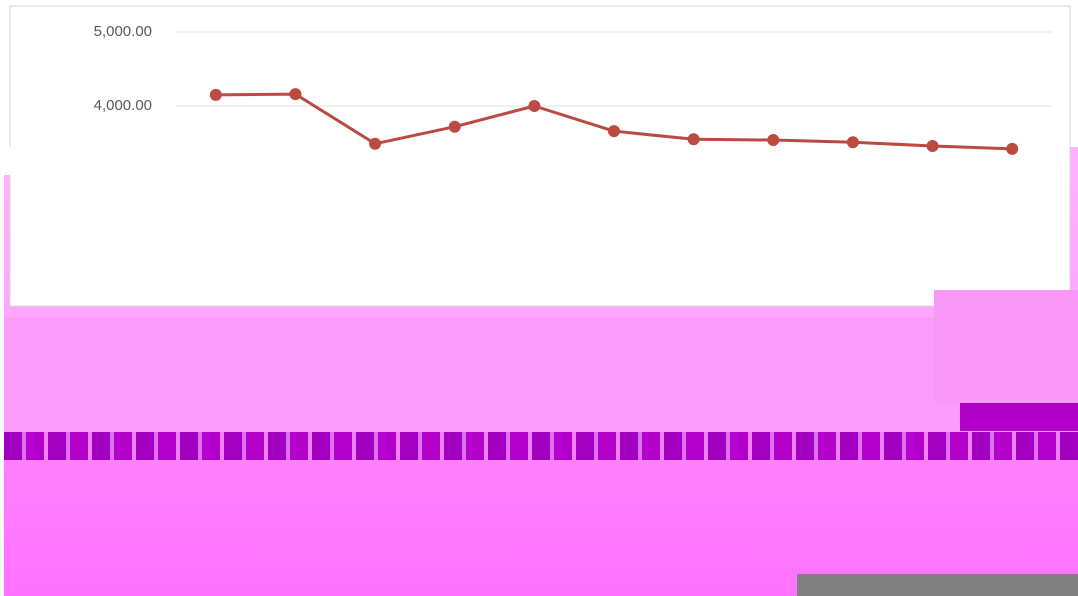 This screenshot has height=596, width=1078. What do you see at coordinates (123, 105) in the screenshot?
I see `y-tick-label: 4,000.00` at bounding box center [123, 105].